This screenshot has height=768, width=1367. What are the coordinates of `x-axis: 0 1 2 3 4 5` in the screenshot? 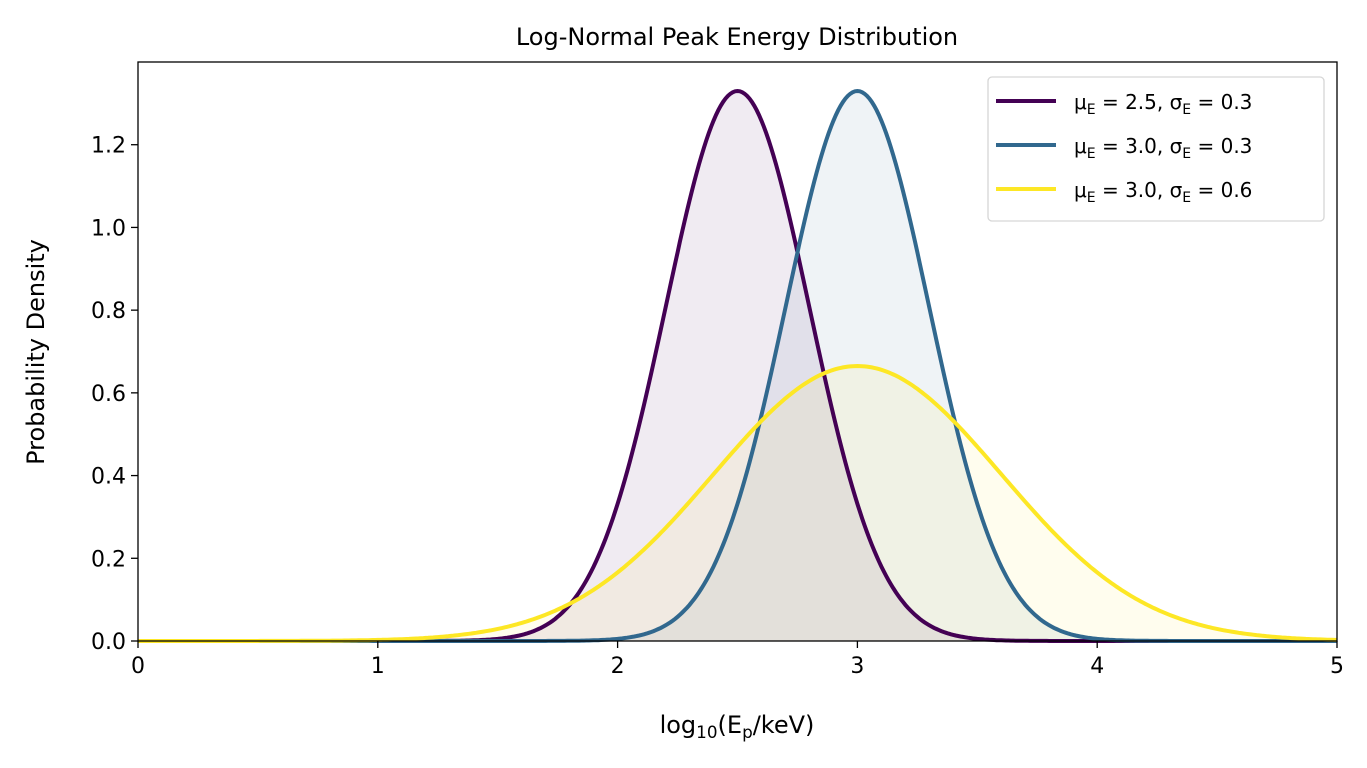 It's located at (737, 660).